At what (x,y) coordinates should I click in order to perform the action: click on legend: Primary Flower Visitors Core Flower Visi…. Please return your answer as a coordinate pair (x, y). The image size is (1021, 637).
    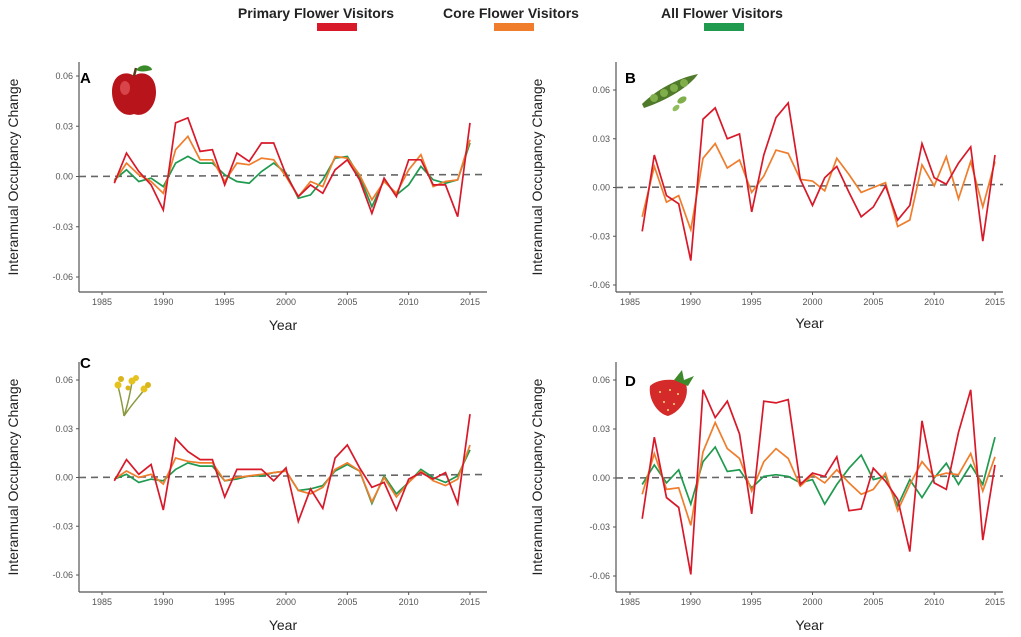
    Looking at the image, I should click on (510, 18).